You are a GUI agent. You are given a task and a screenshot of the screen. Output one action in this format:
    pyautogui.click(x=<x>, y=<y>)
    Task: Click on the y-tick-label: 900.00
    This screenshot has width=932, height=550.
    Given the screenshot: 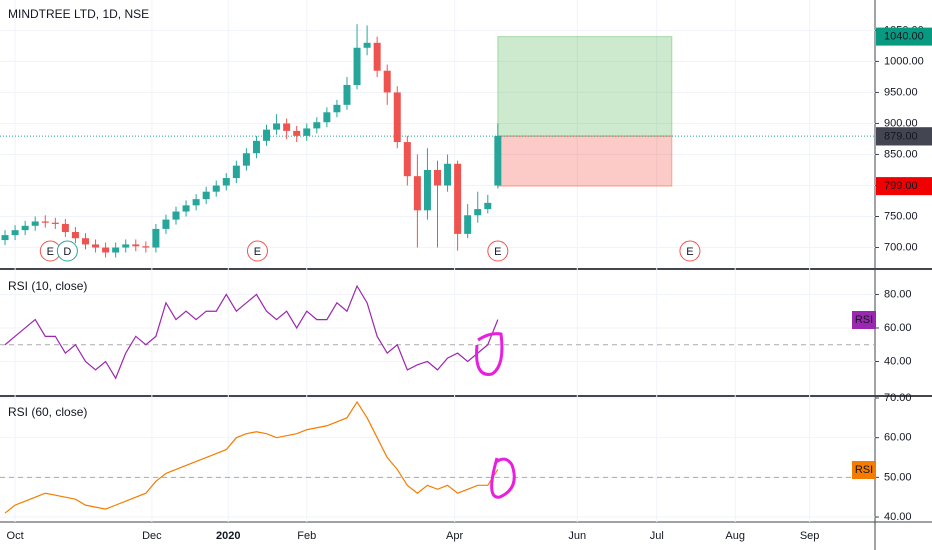 What is the action you would take?
    pyautogui.click(x=901, y=123)
    